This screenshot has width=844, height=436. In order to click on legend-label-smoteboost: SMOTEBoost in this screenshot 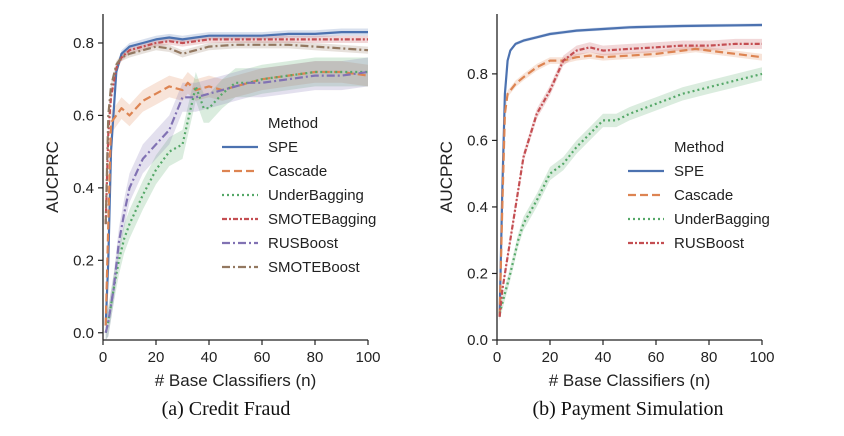, I will do `click(314, 267)`.